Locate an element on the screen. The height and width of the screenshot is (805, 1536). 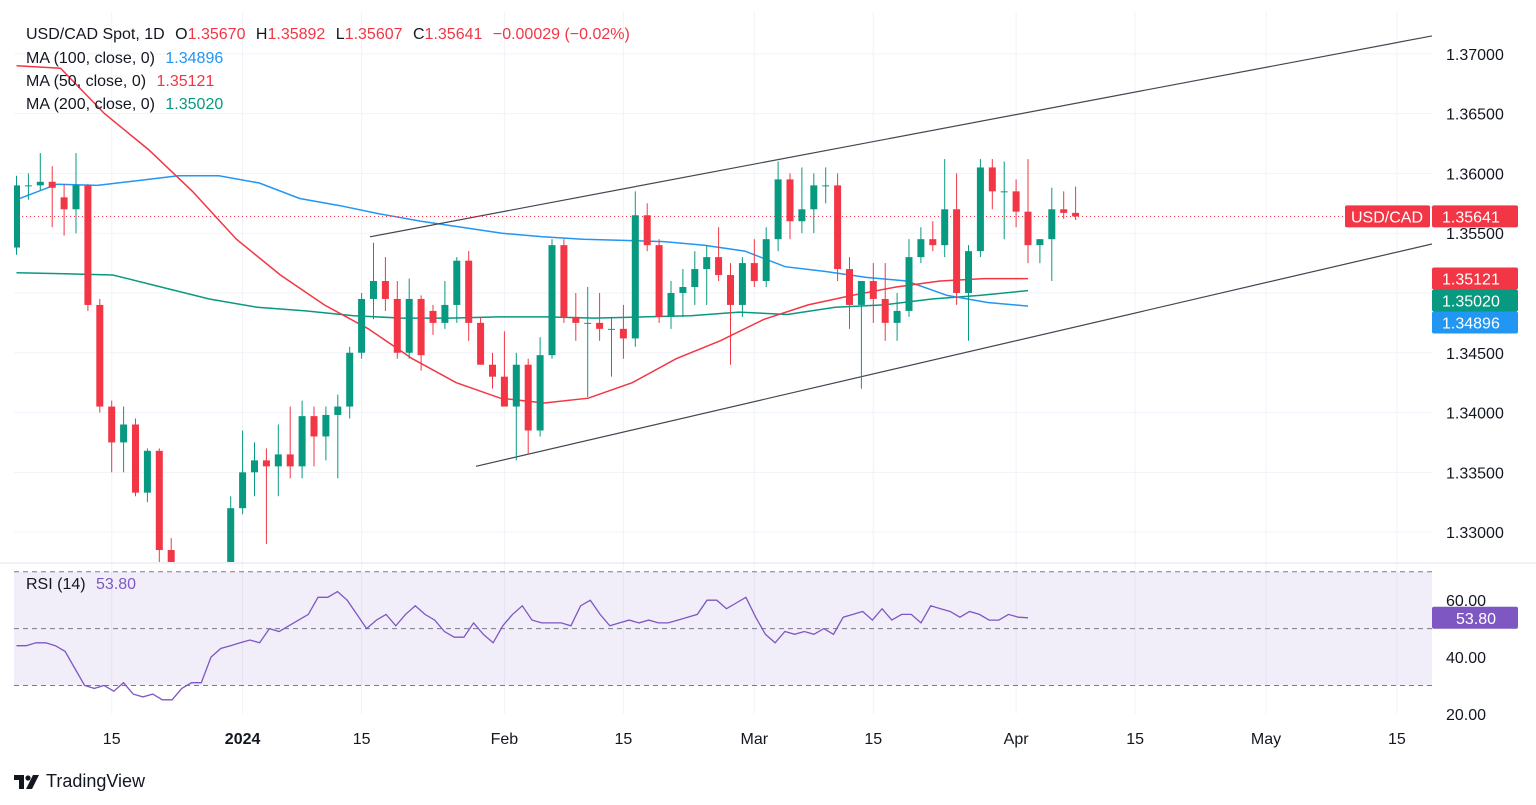
rsi-axis-label: 20.00 is located at coordinates (1466, 715).